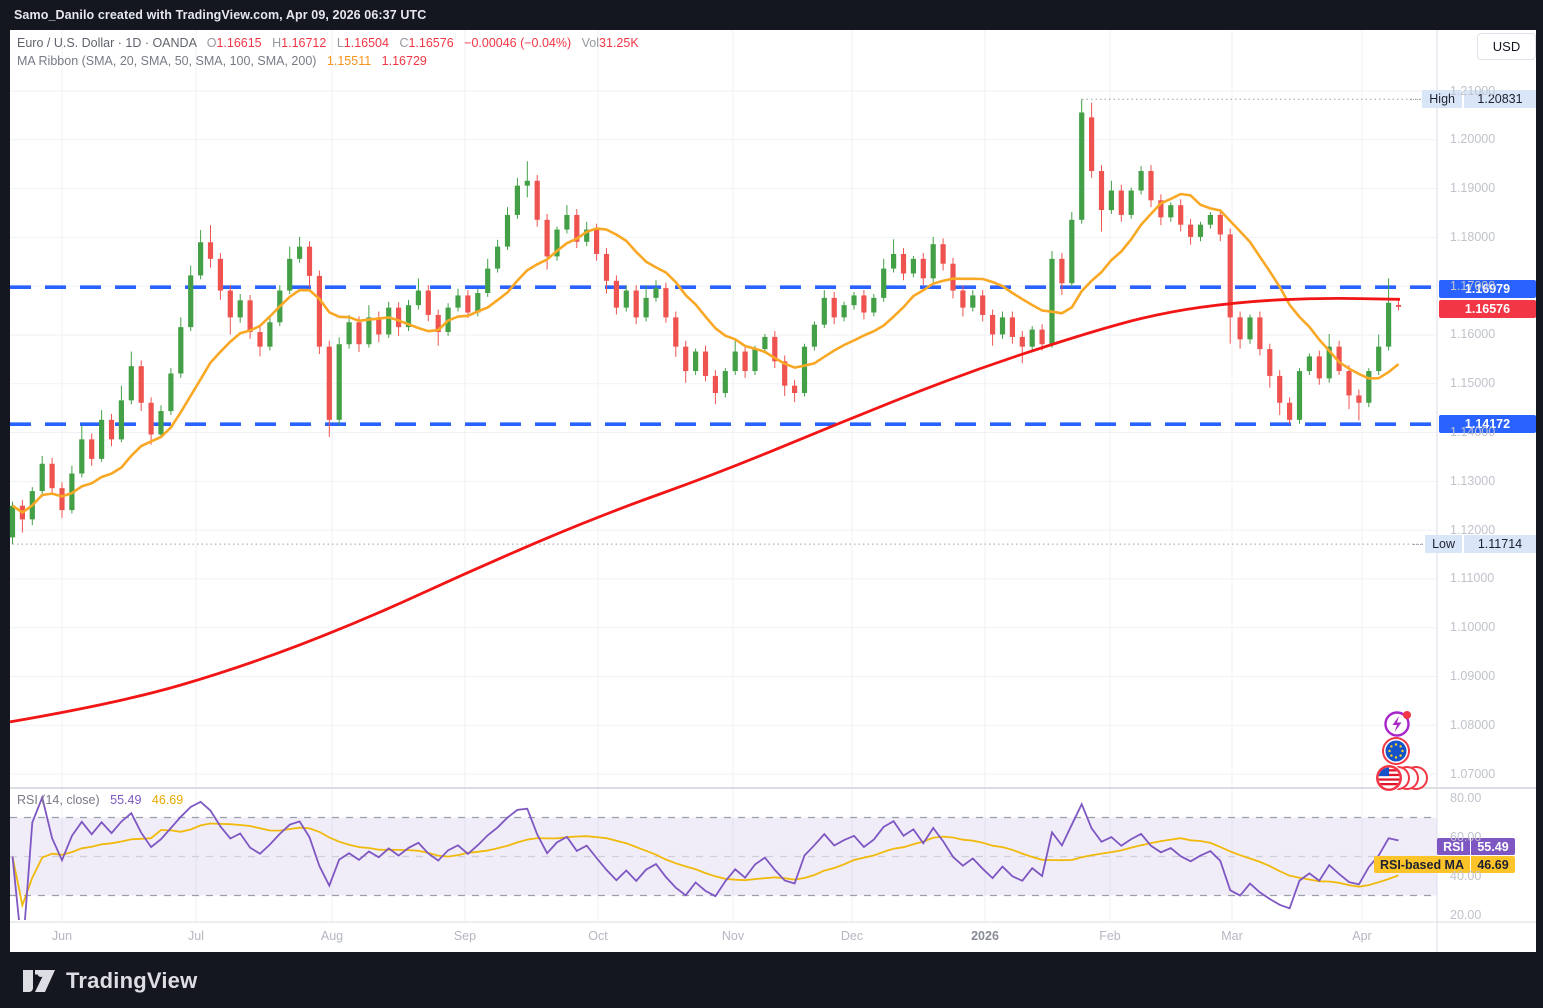 This screenshot has width=1543, height=1008. Describe the element at coordinates (431, 43) in the screenshot. I see `close-value: 1.16576` at that location.